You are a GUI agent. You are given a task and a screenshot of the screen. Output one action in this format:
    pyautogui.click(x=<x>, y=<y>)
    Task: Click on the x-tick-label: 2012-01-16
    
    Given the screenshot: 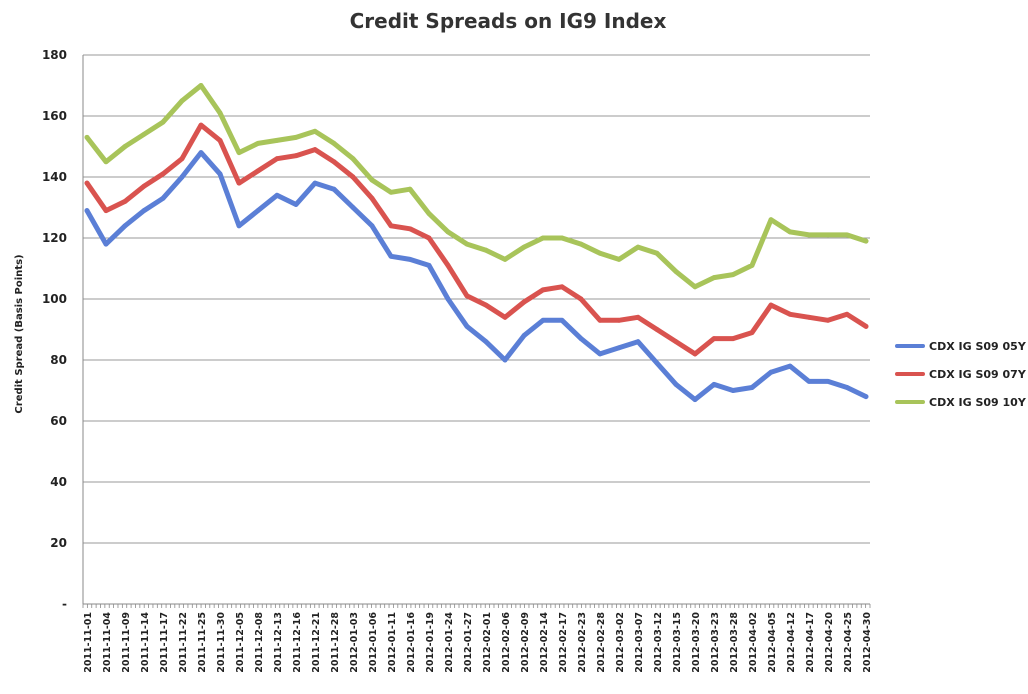 What is the action you would take?
    pyautogui.click(x=411, y=642)
    